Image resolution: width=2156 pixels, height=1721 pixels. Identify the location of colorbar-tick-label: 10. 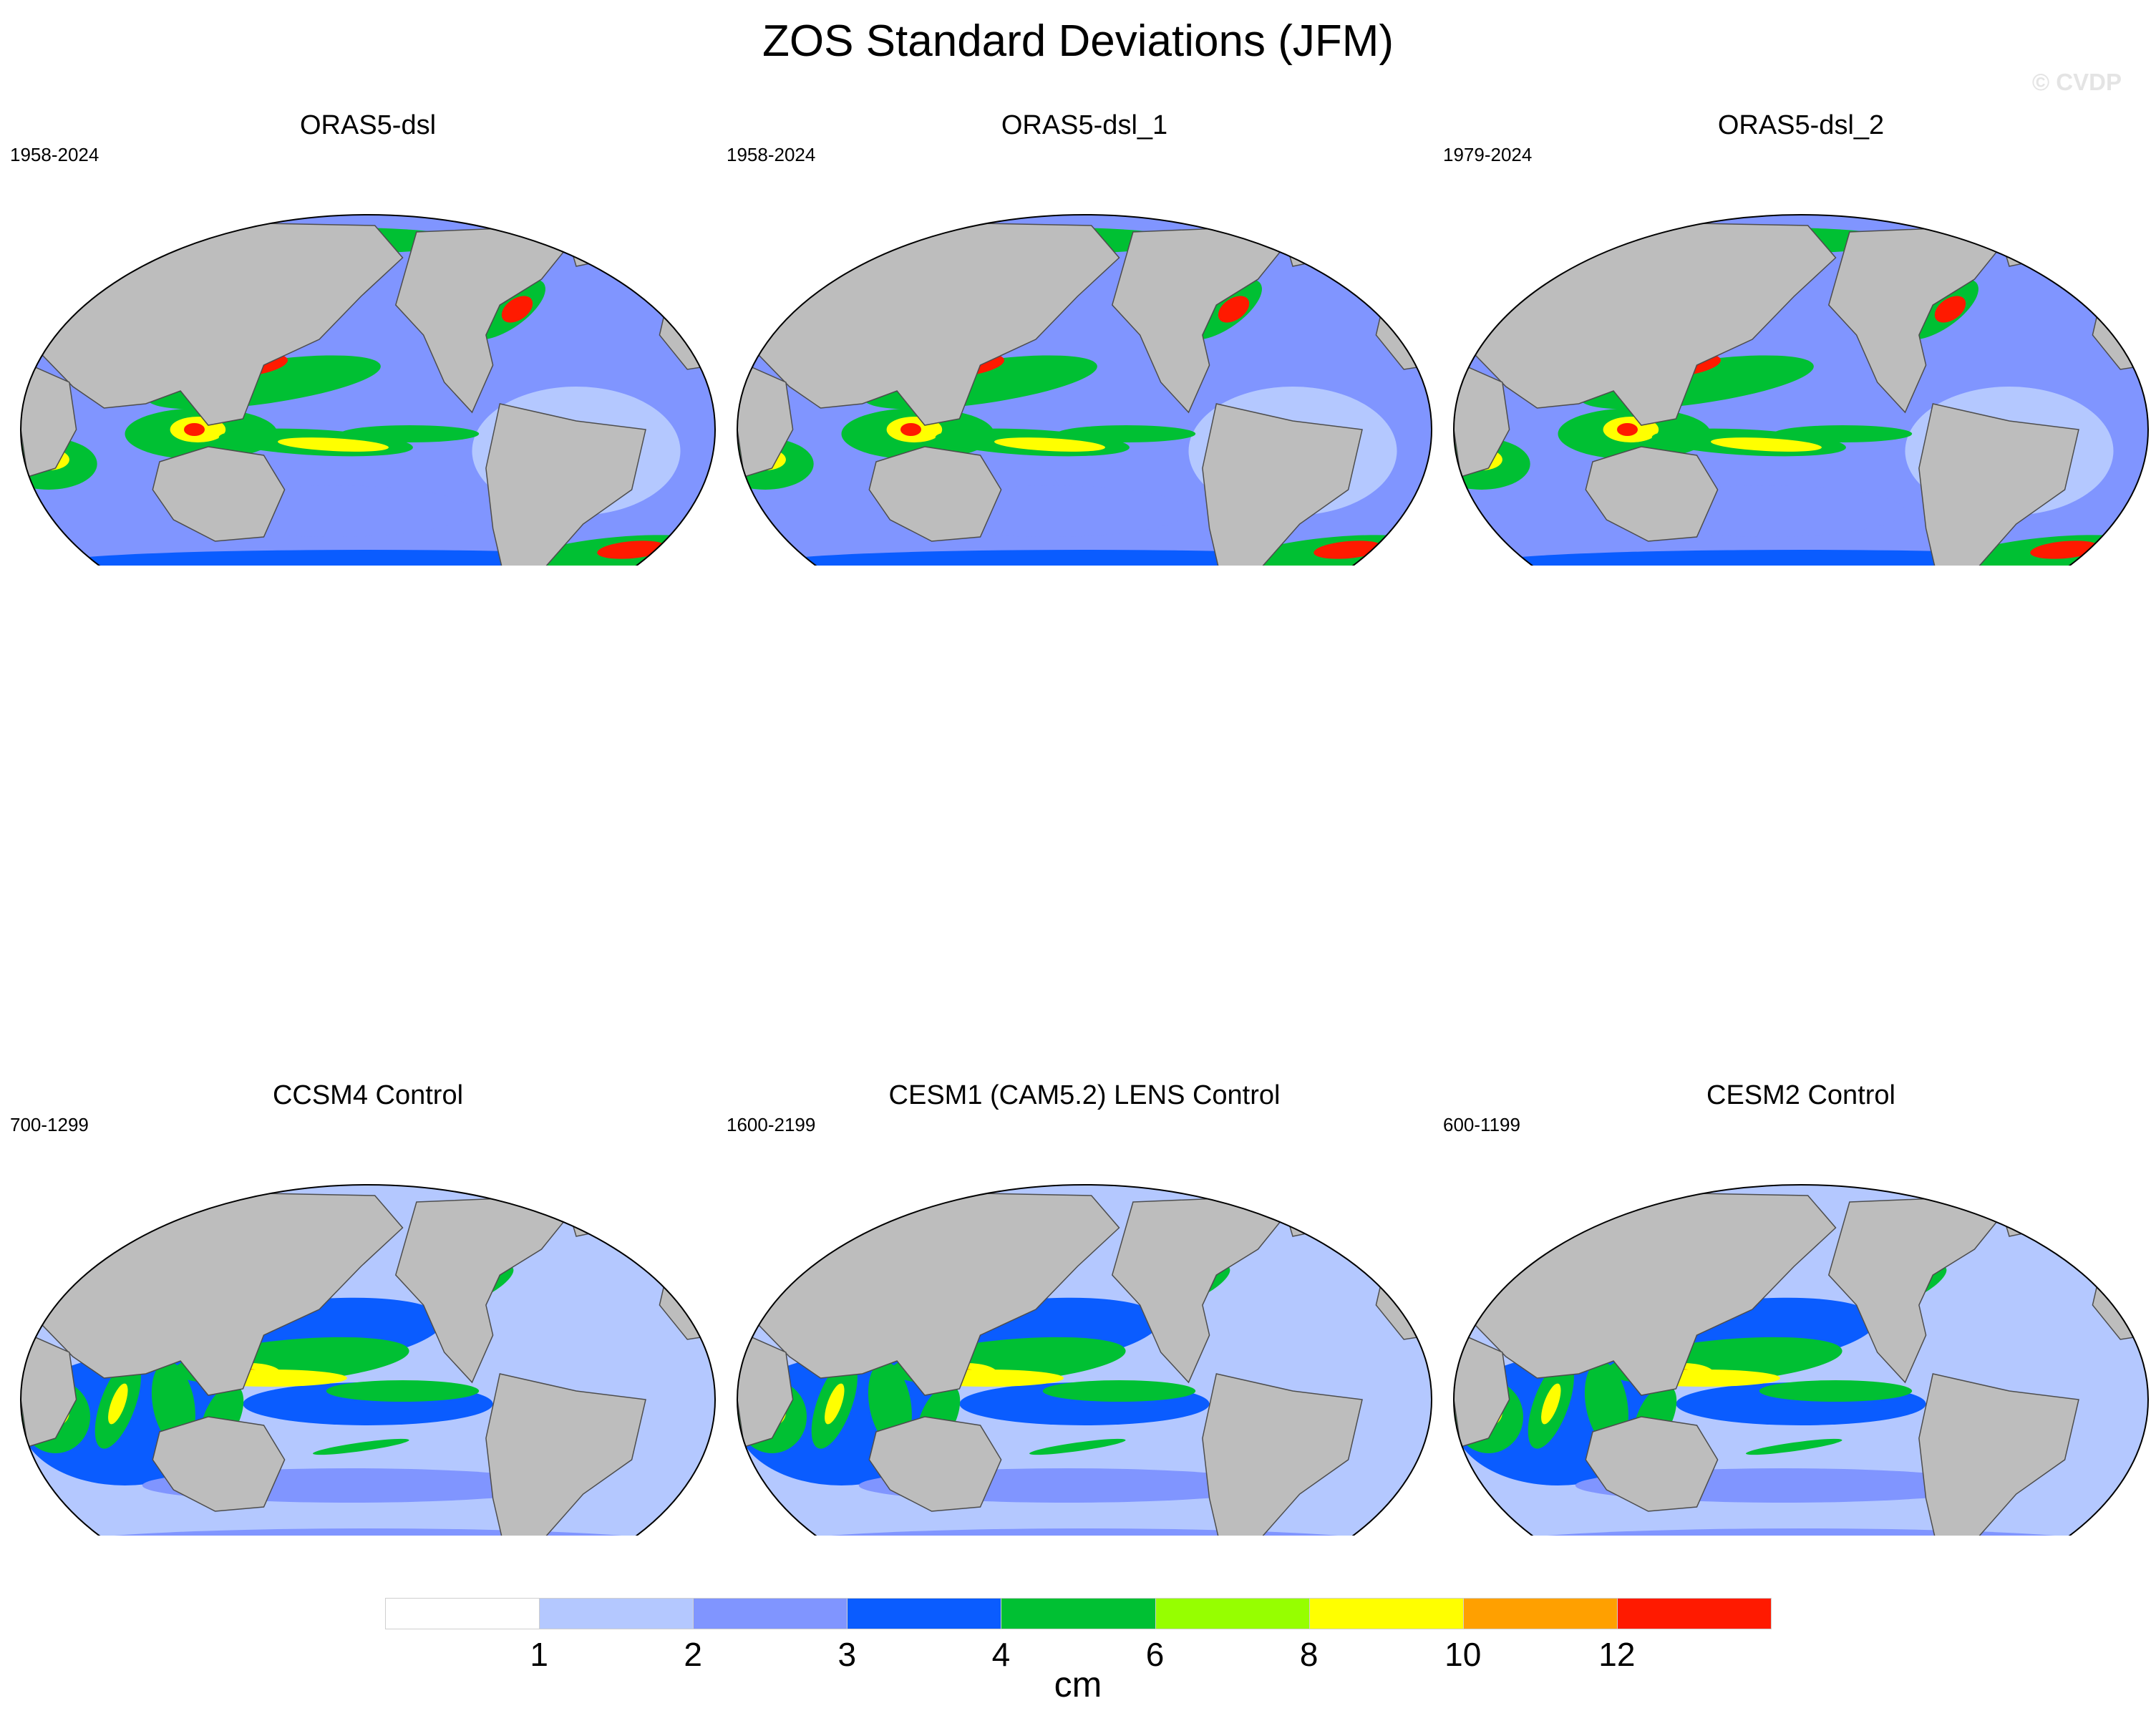
(1463, 1655).